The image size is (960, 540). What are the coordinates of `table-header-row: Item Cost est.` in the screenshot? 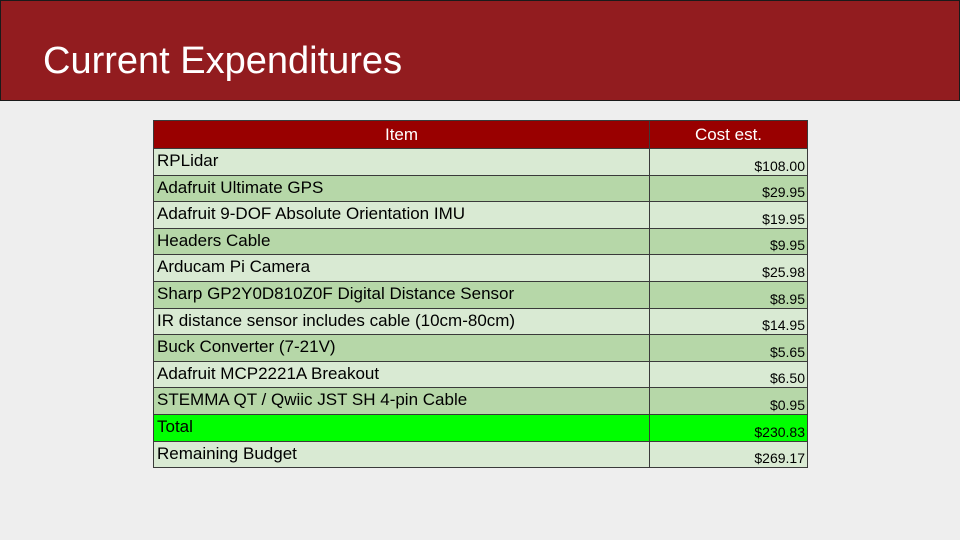 It's located at (480, 134).